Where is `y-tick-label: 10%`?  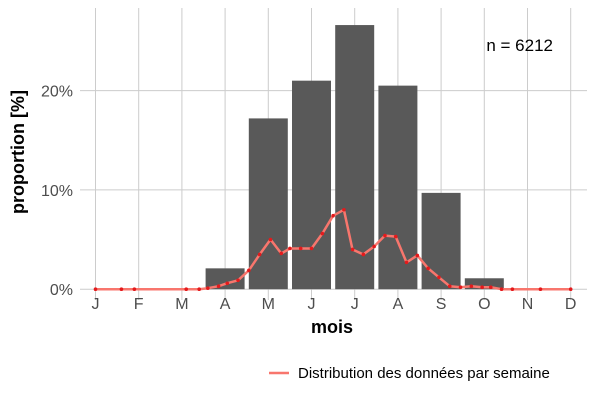 y-tick-label: 10% is located at coordinates (57, 191).